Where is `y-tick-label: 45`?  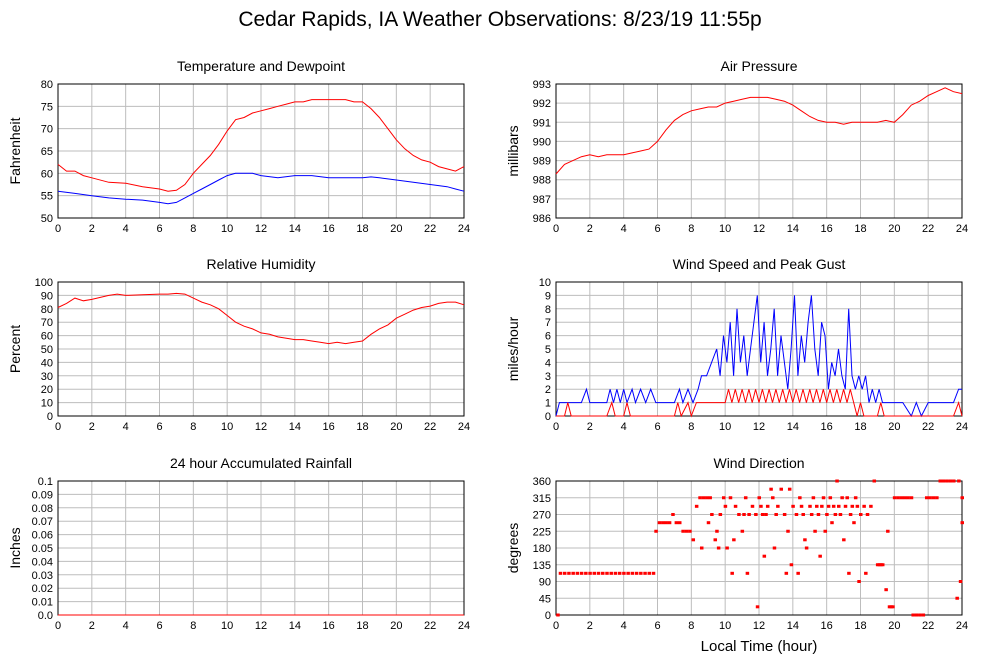 y-tick-label: 45 is located at coordinates (545, 599).